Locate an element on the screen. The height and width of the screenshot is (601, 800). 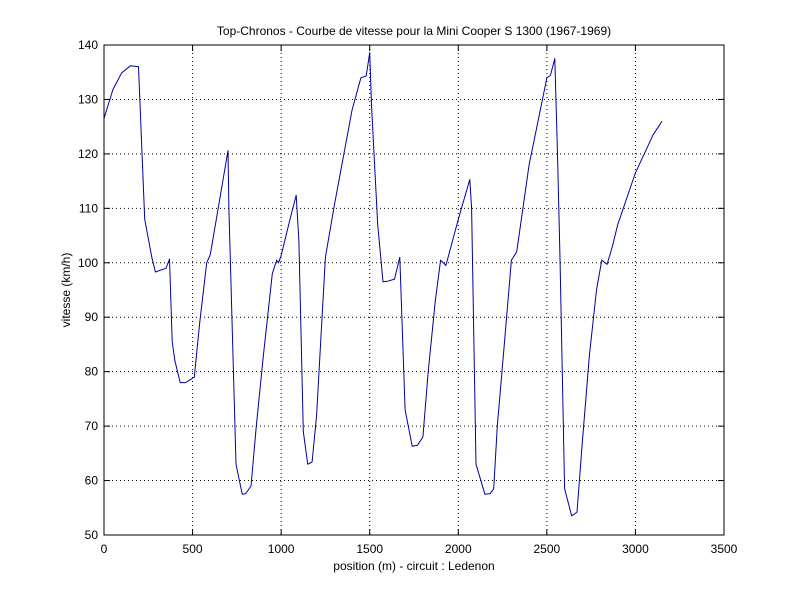
x-tick-label: 1000 is located at coordinates (281, 549).